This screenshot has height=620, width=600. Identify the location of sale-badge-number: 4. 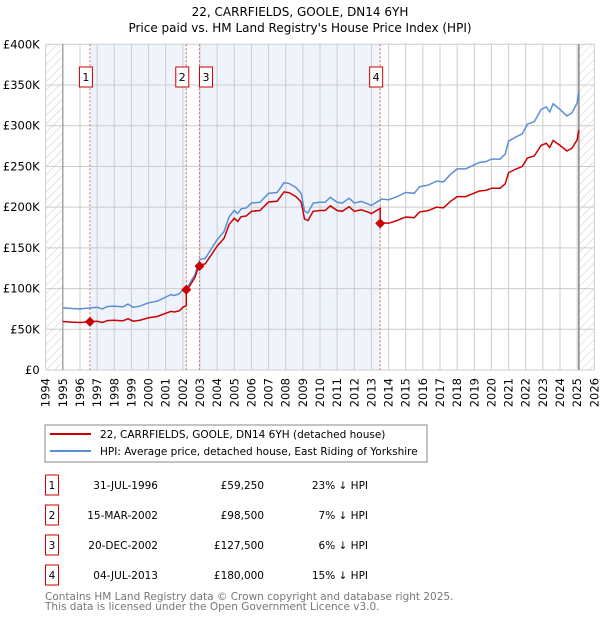
(376, 77).